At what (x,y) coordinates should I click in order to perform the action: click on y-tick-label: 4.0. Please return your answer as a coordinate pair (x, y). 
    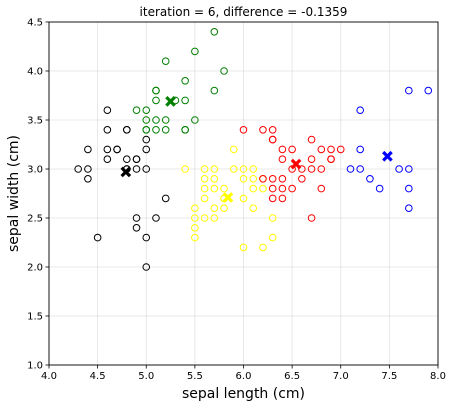
    Looking at the image, I should click on (35, 72).